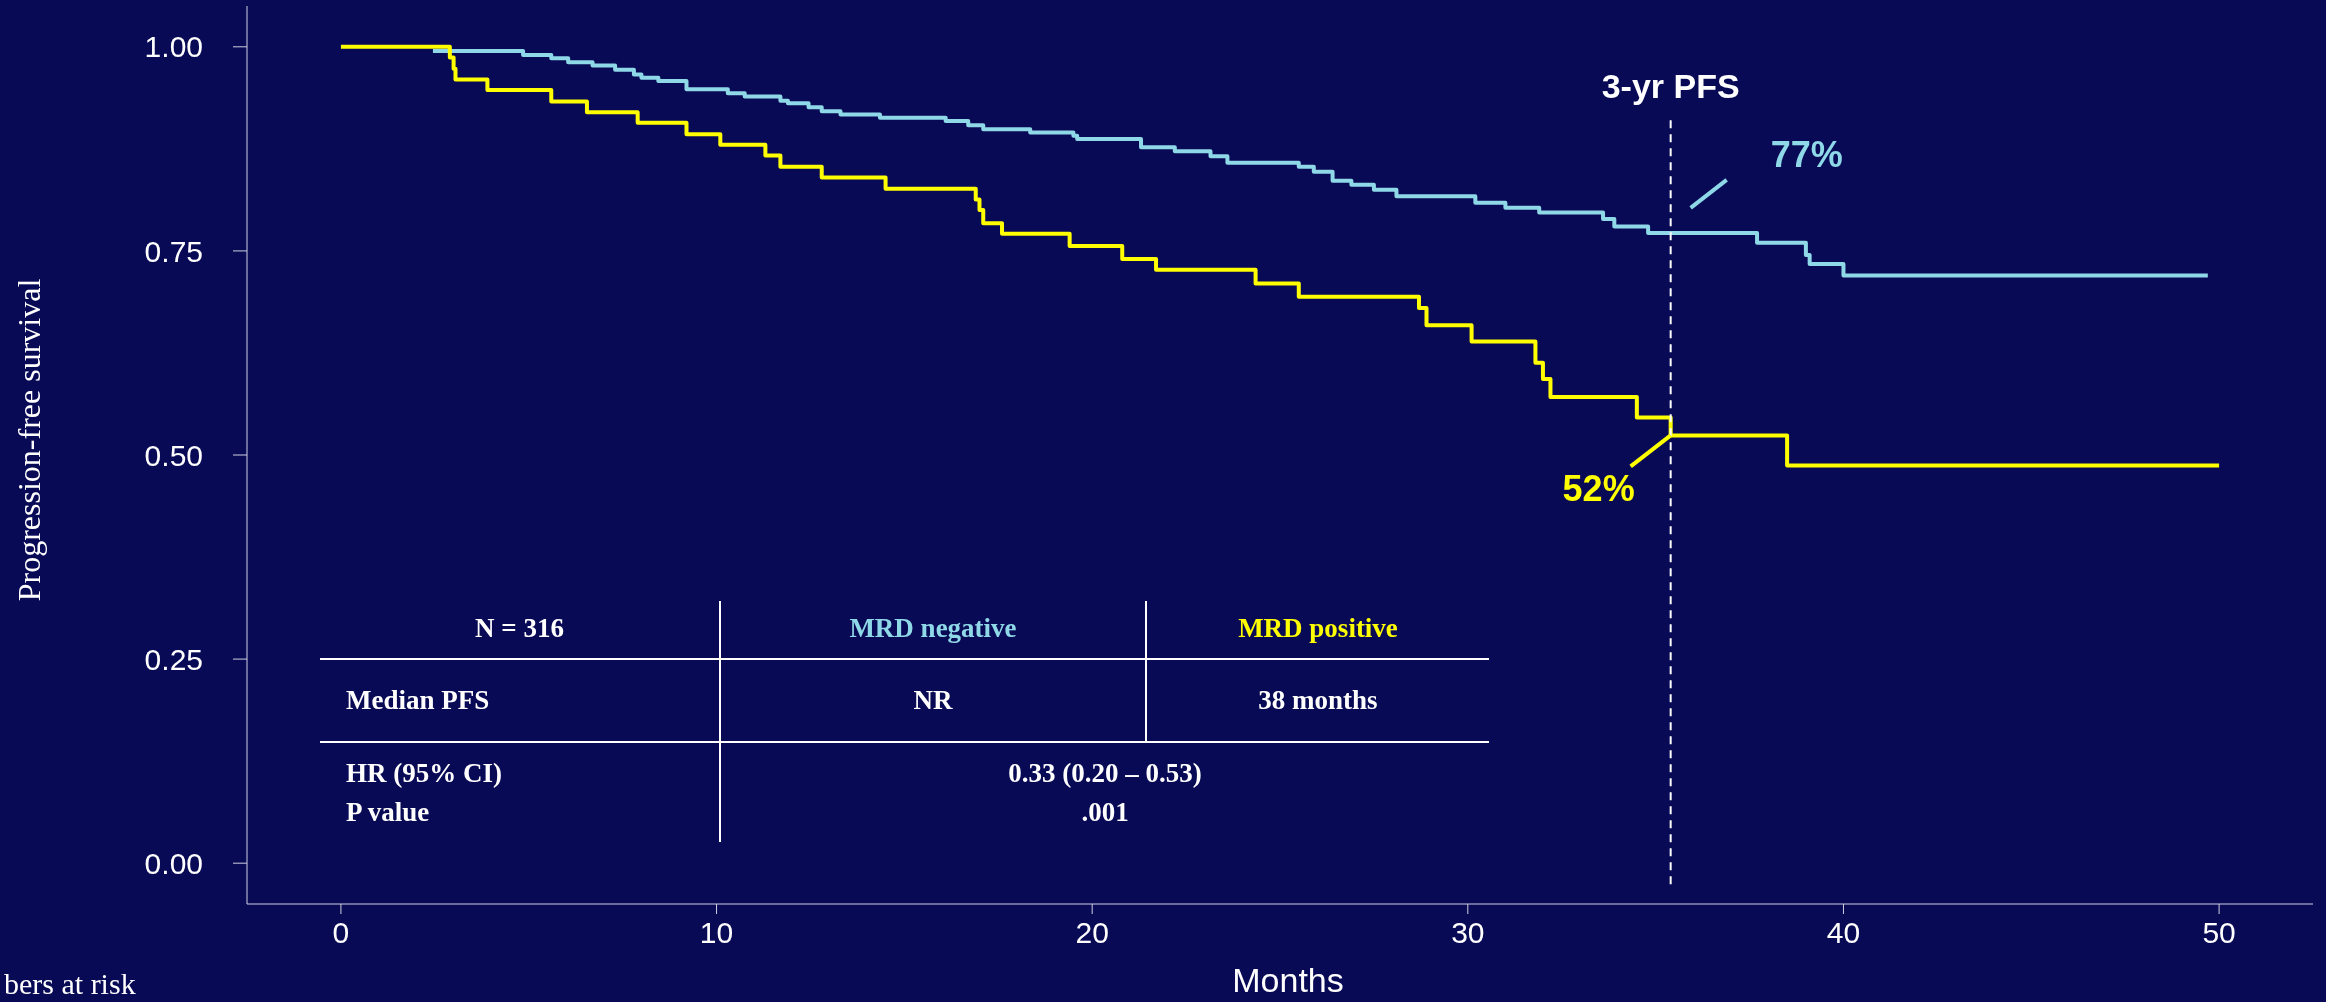  What do you see at coordinates (341, 933) in the screenshot?
I see `x-tick-label: 0` at bounding box center [341, 933].